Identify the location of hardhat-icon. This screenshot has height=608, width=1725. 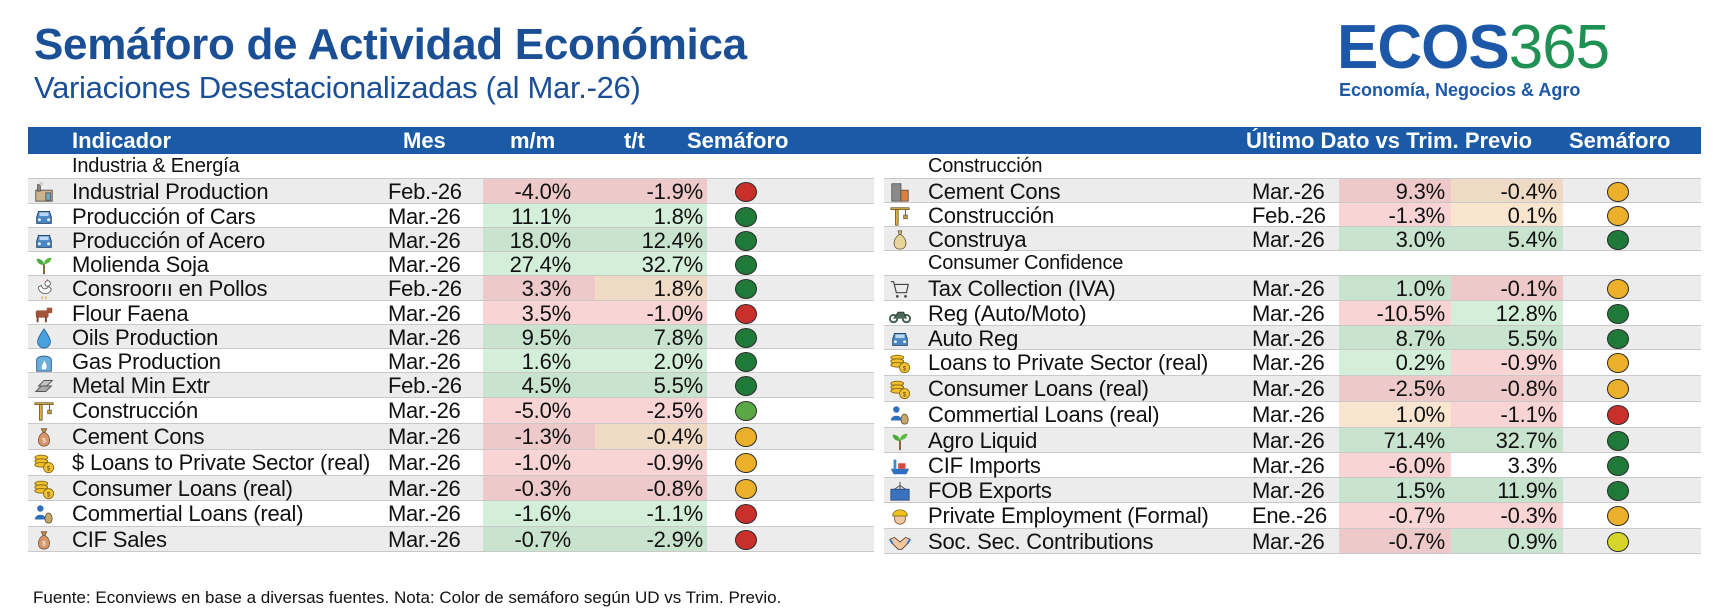
(900, 516).